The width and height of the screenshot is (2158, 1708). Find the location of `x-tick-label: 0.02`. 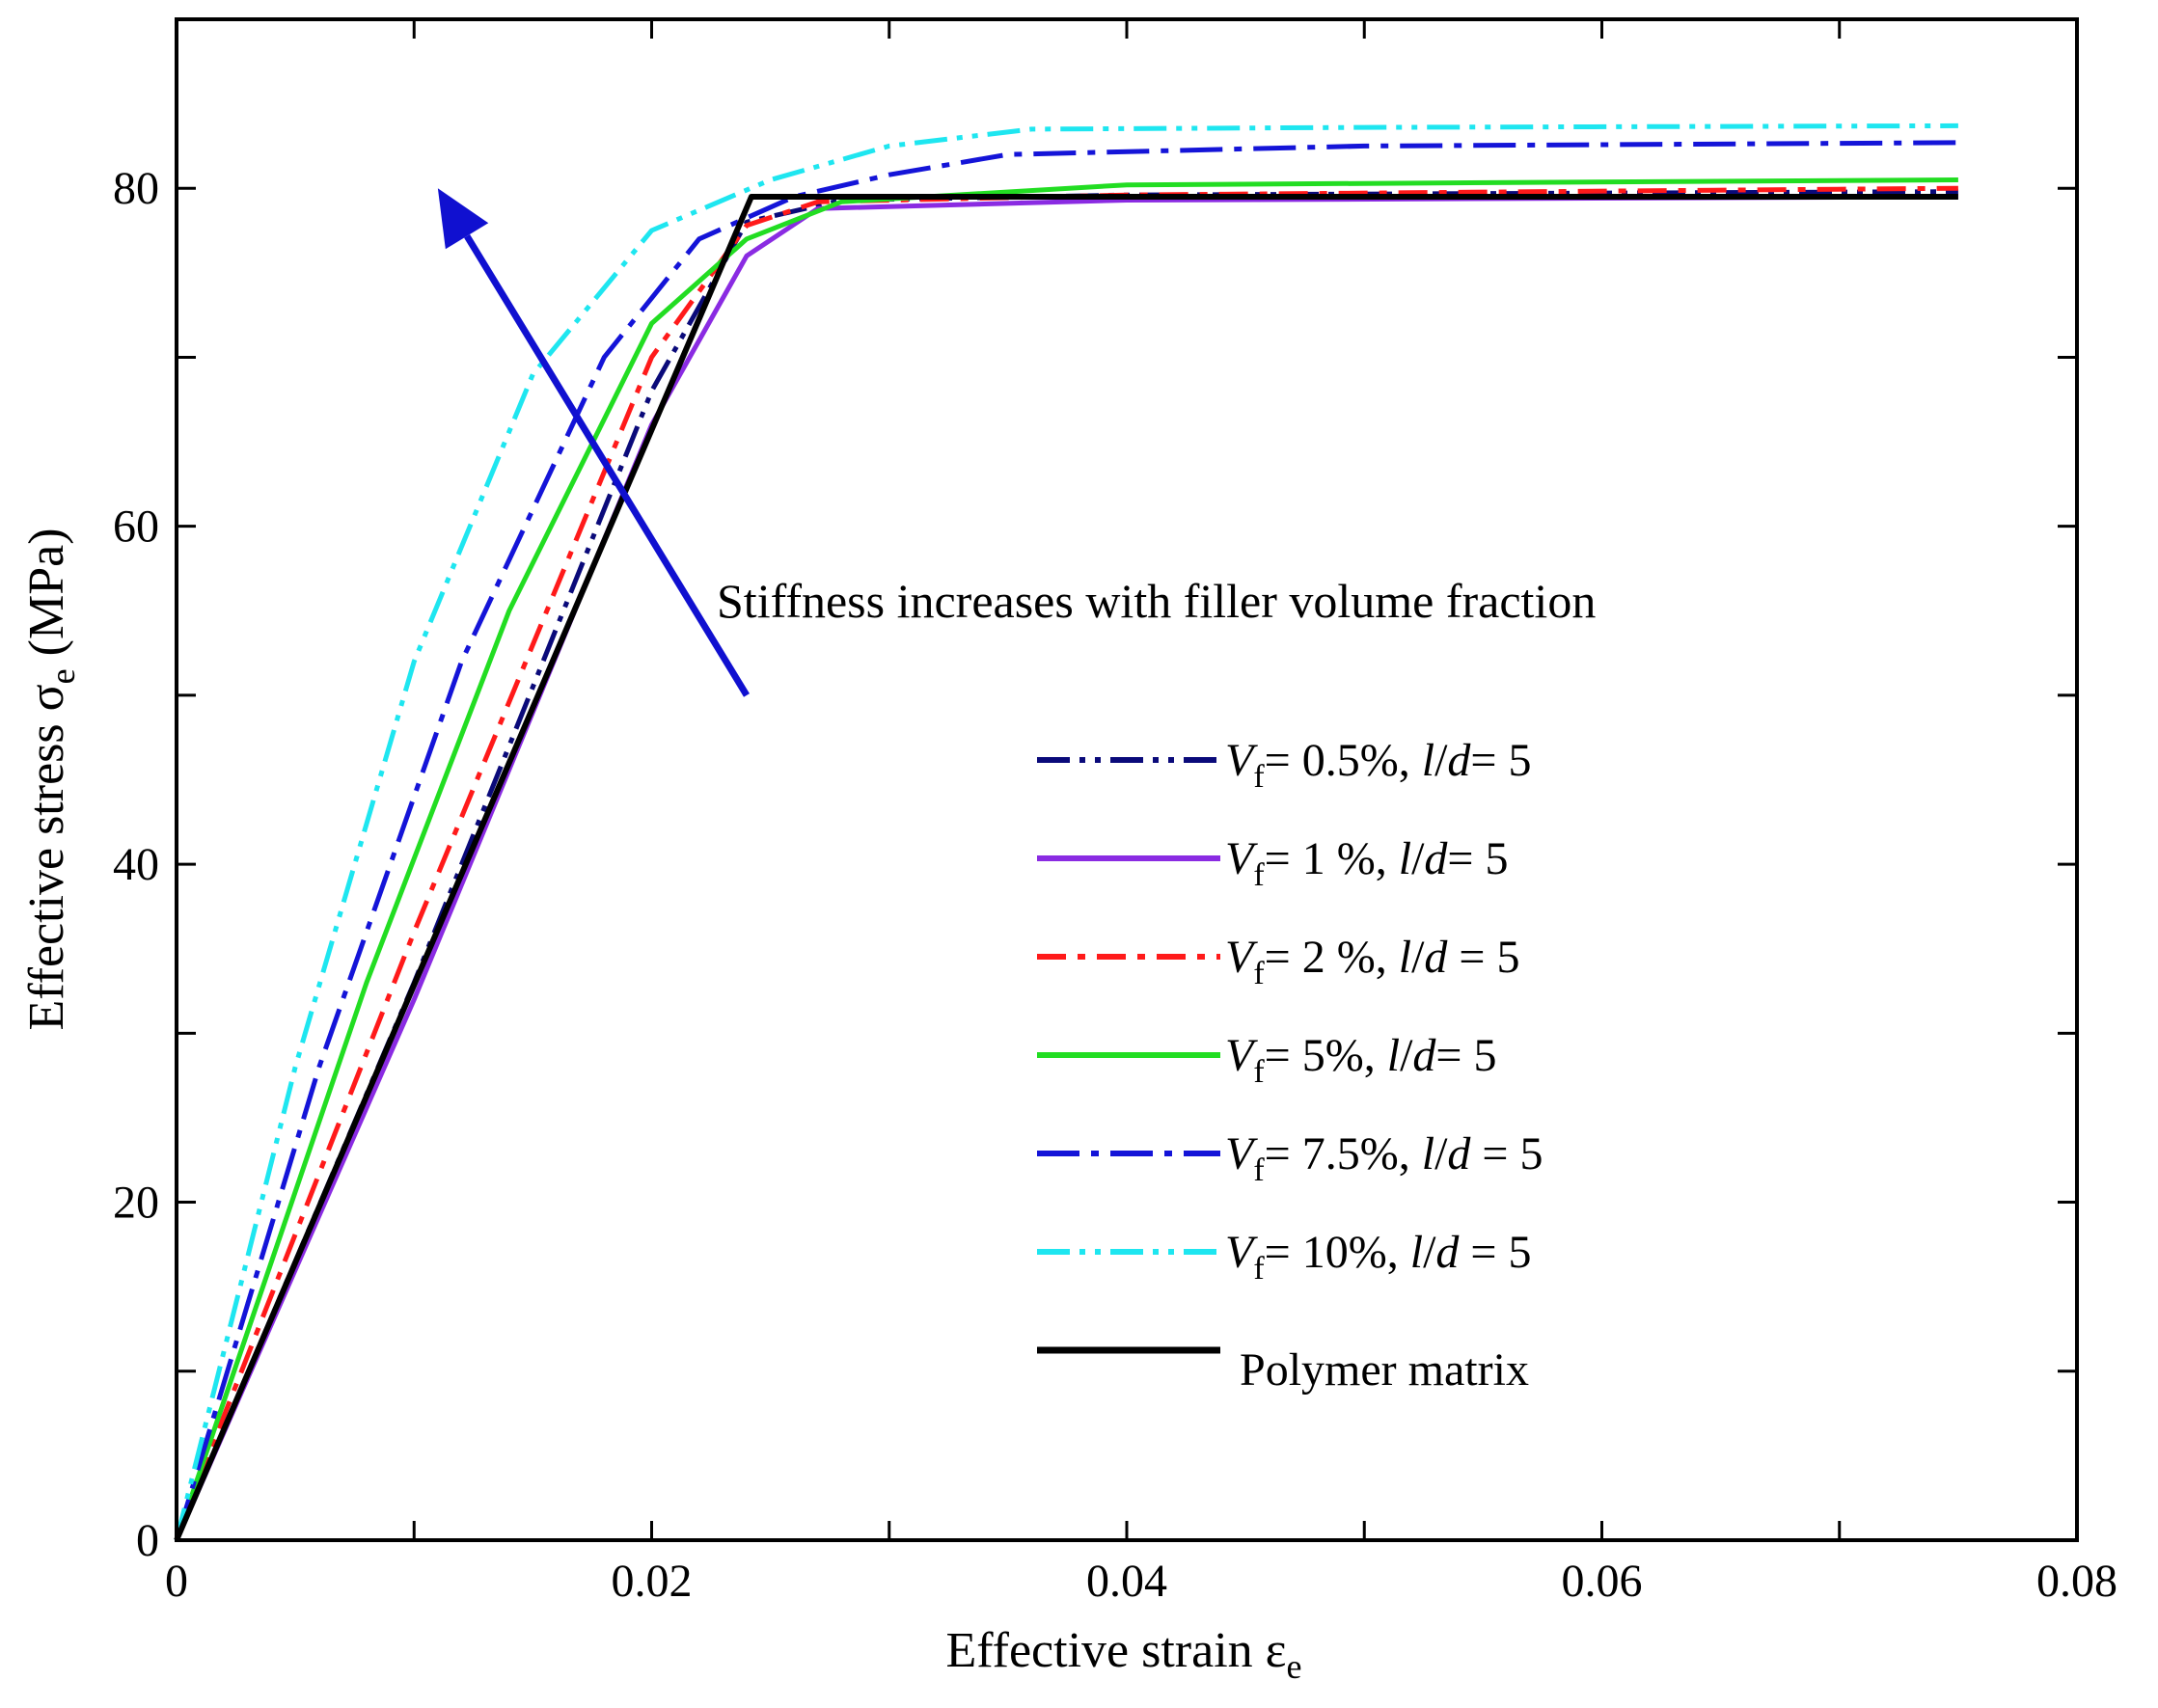

x-tick-label: 0.02 is located at coordinates (652, 1581).